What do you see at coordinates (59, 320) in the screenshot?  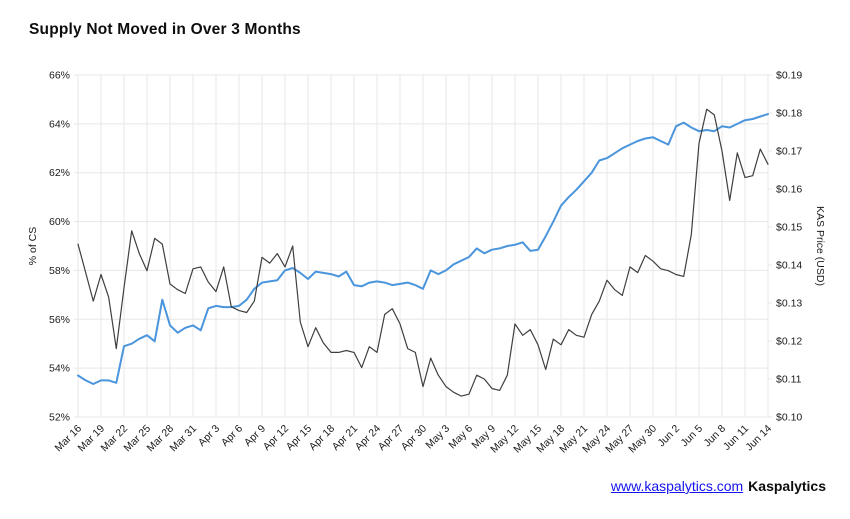 I see `left-tick-label: 56%` at bounding box center [59, 320].